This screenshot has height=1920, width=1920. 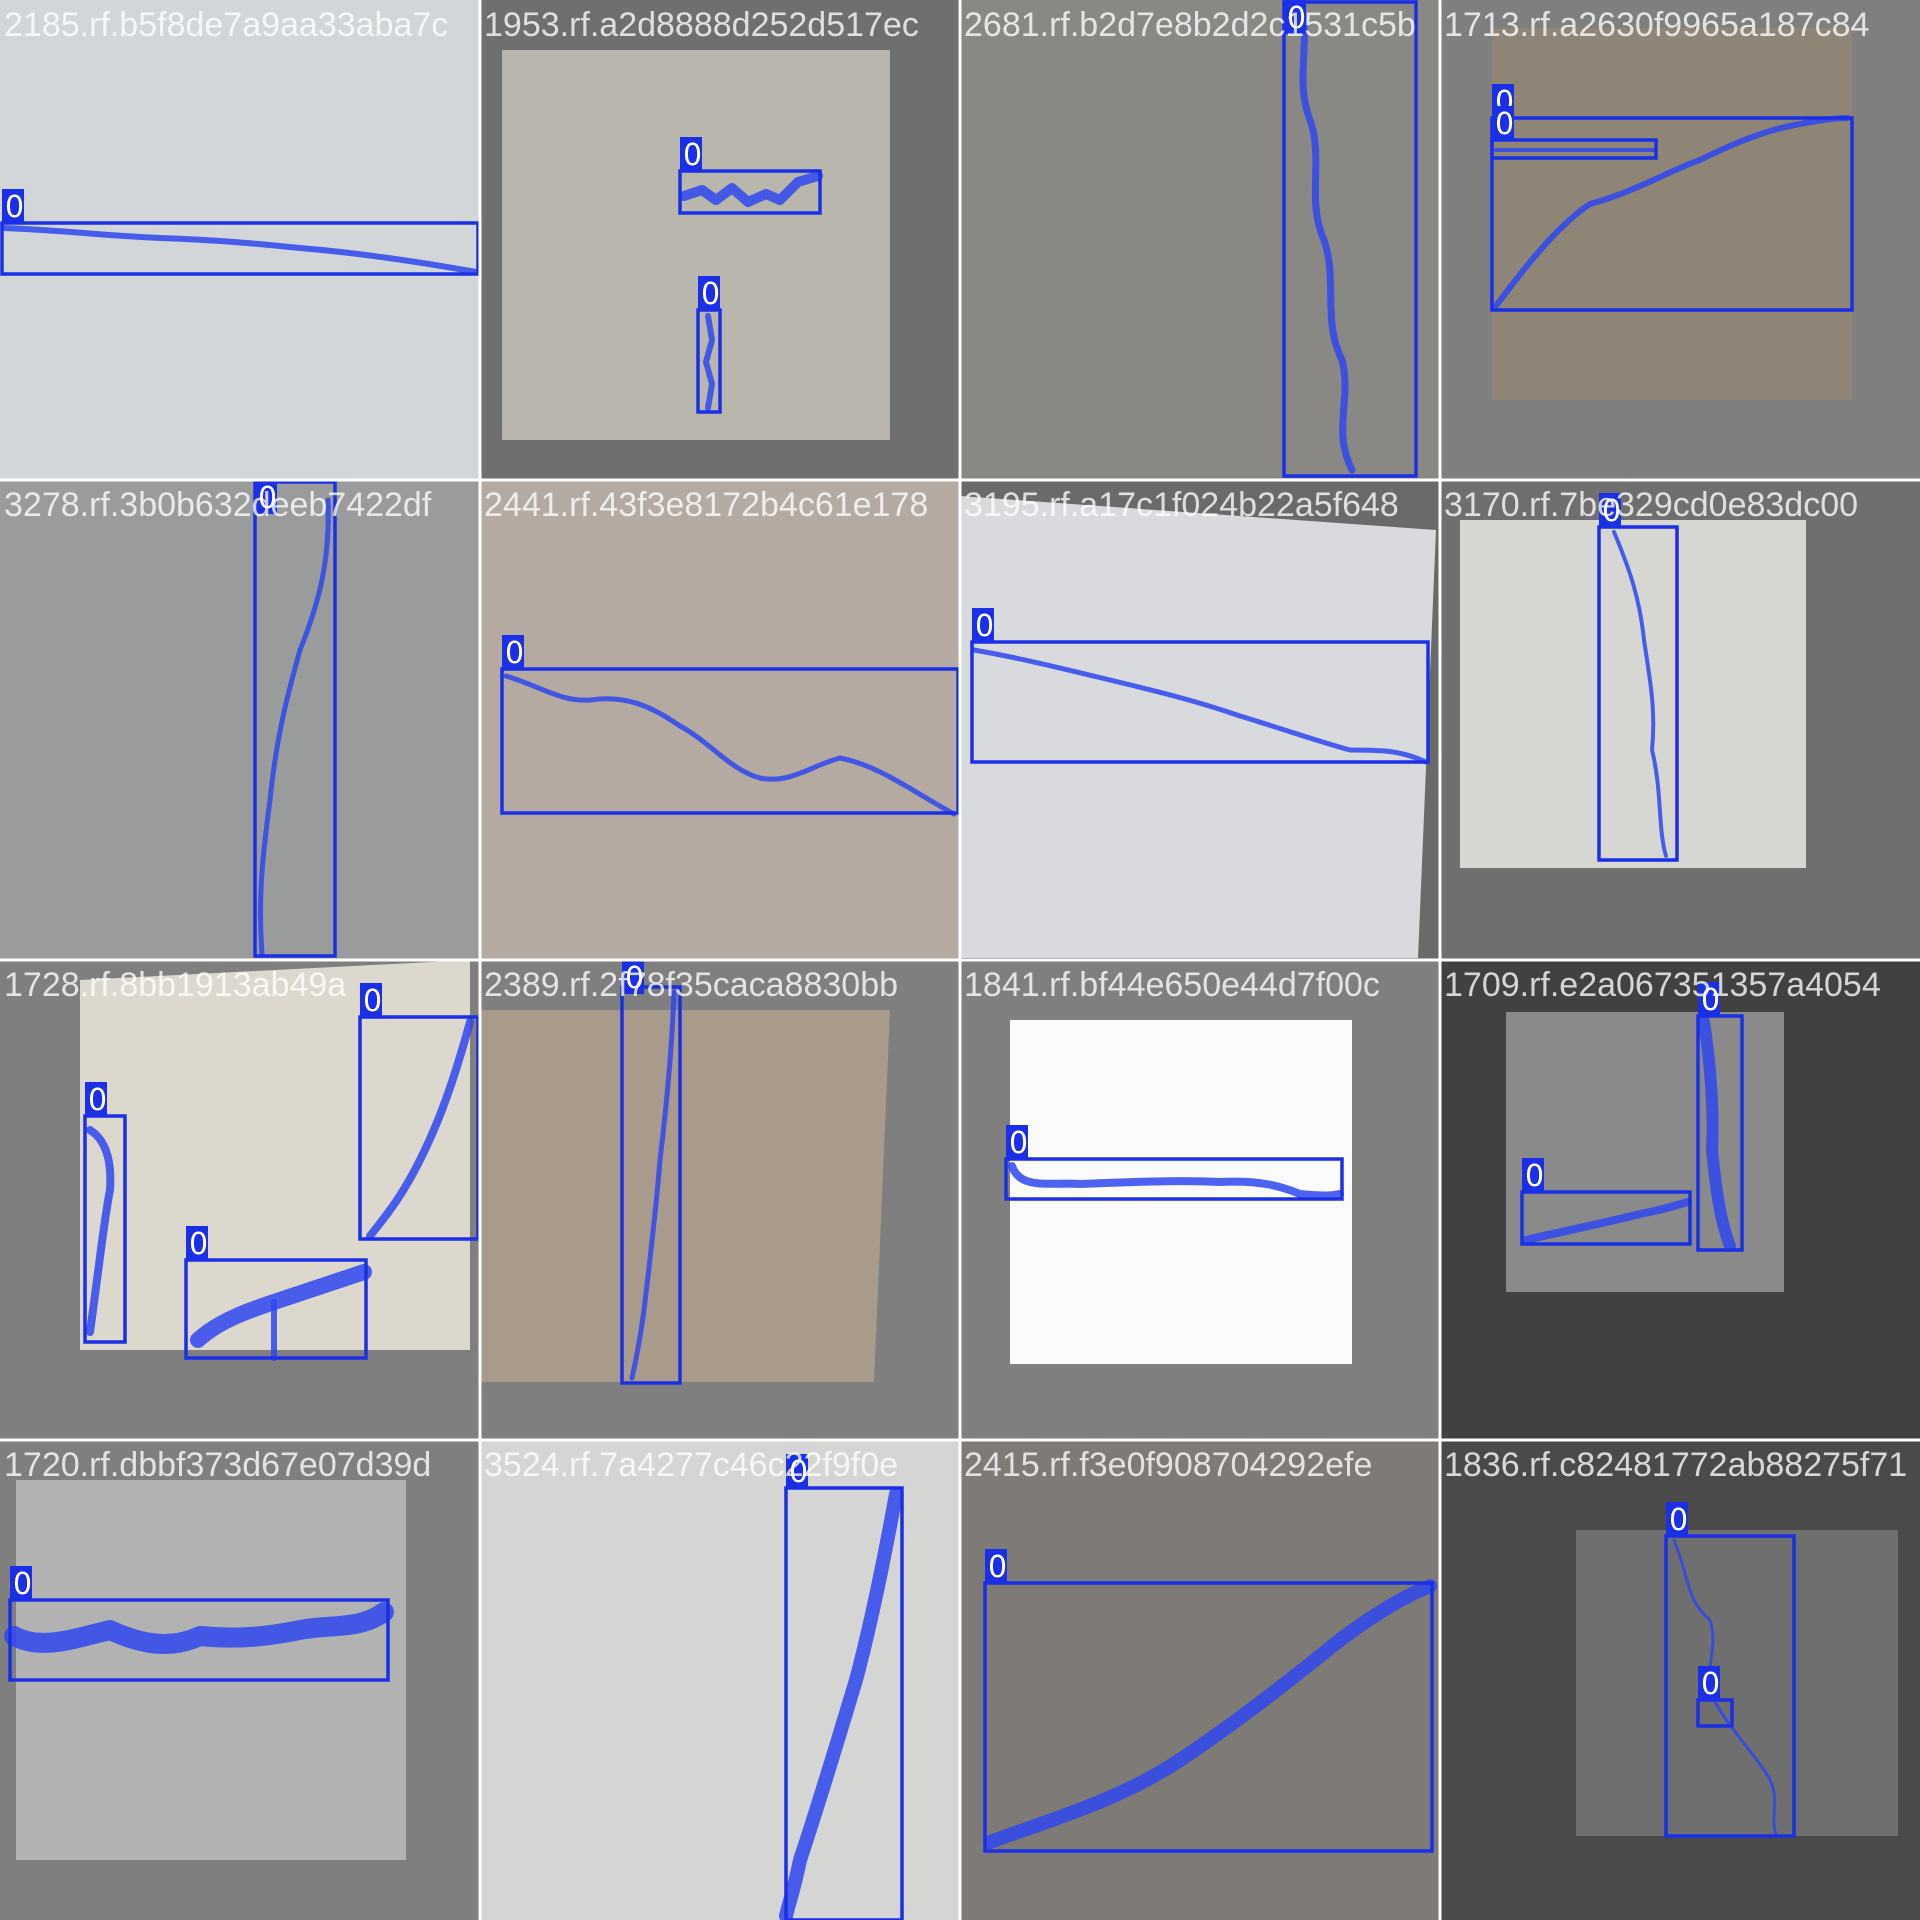 I want to click on image-tile: 0 2185.rf.b5f8de7a9aa33aba7c, so click(x=240, y=240).